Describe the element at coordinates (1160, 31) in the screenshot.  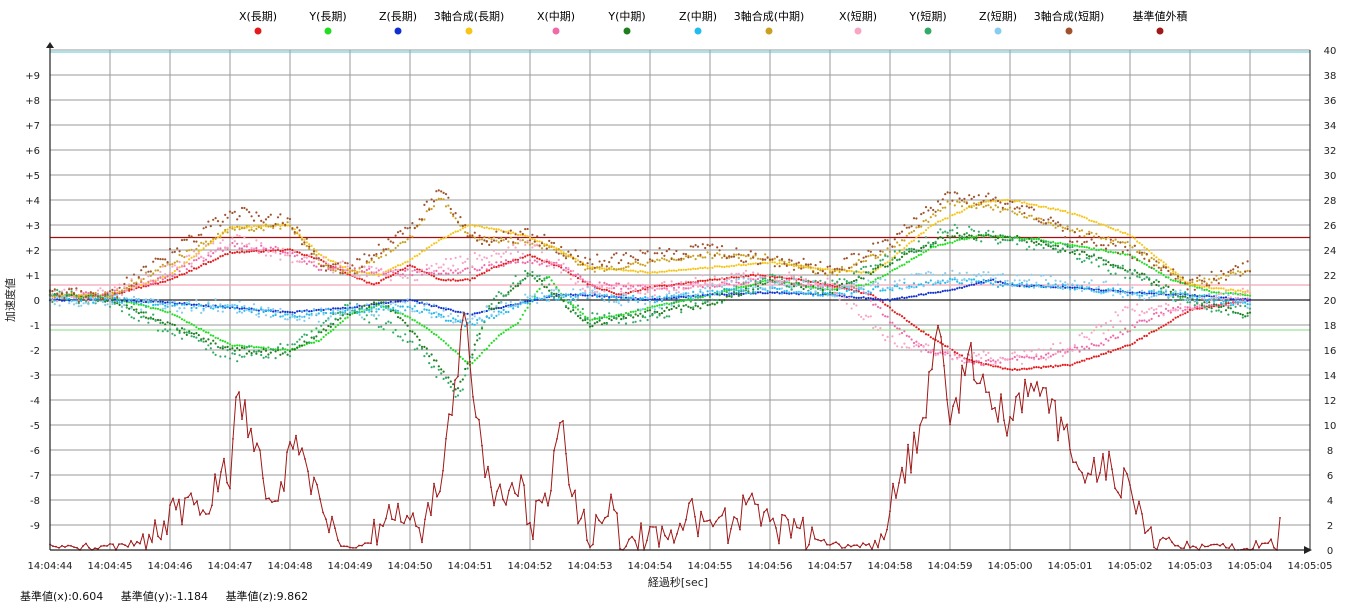
I see `legend-marker` at that location.